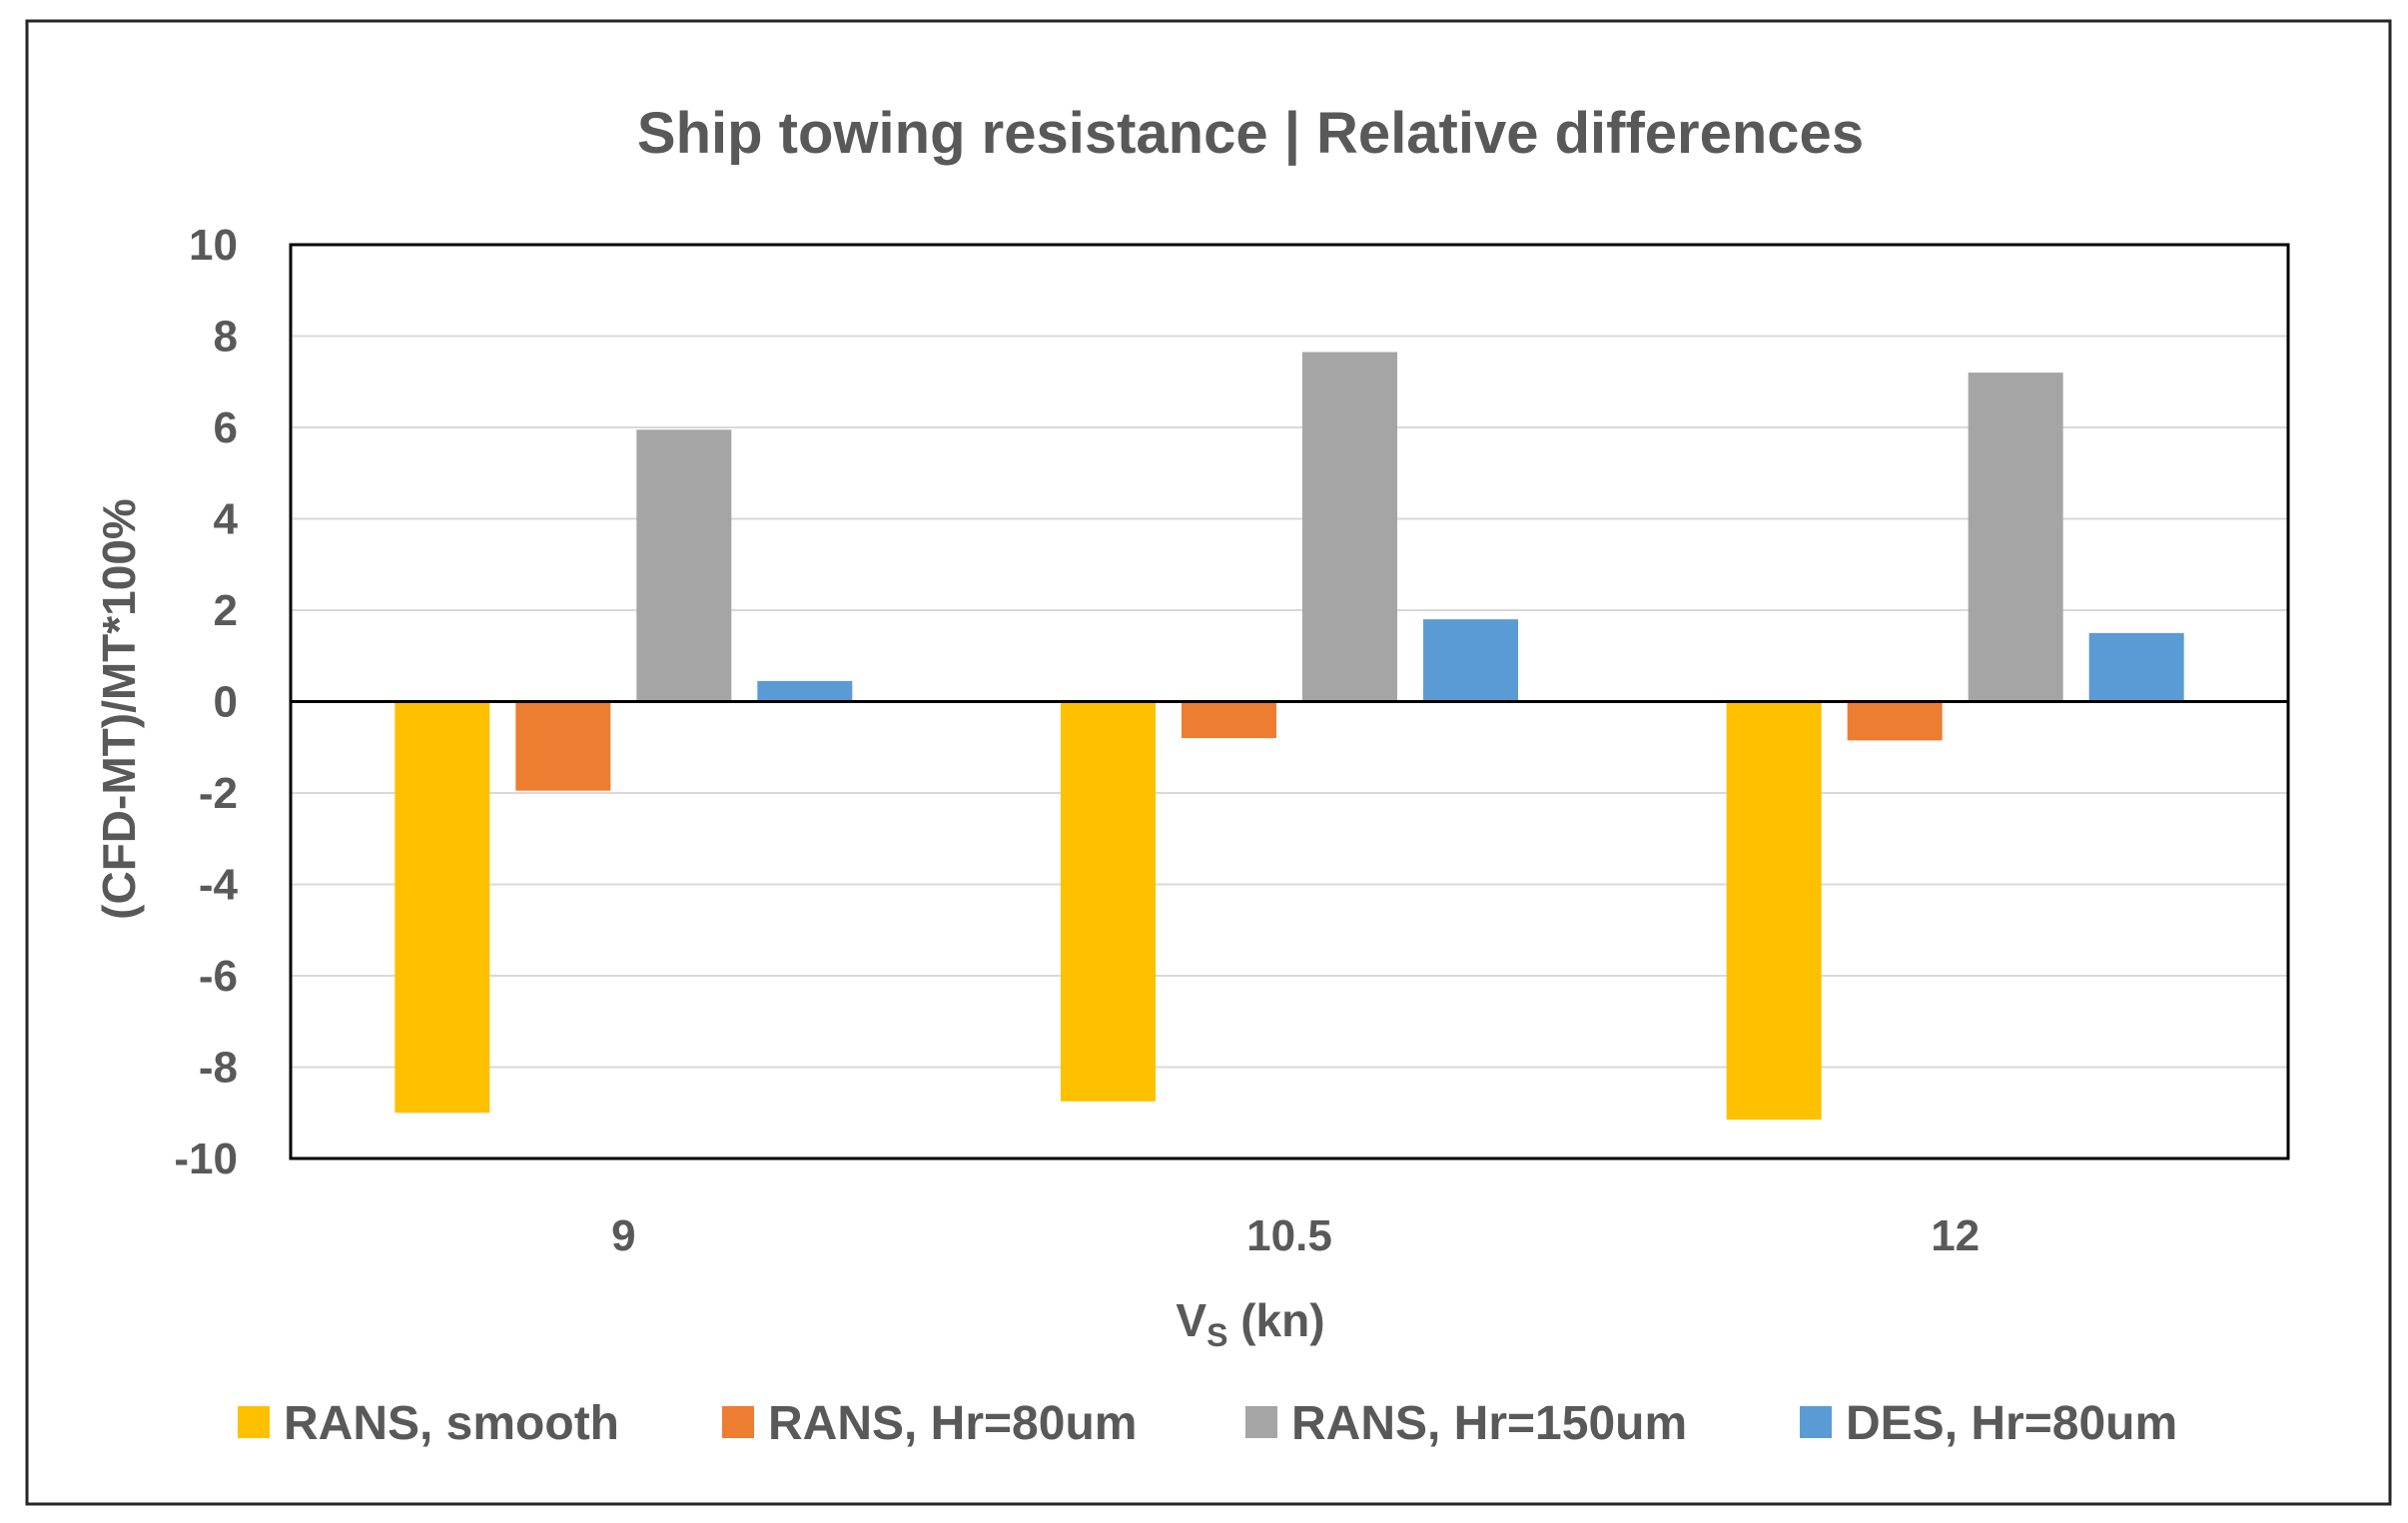  I want to click on x-axis-title-unit: (kn), so click(1275, 1320).